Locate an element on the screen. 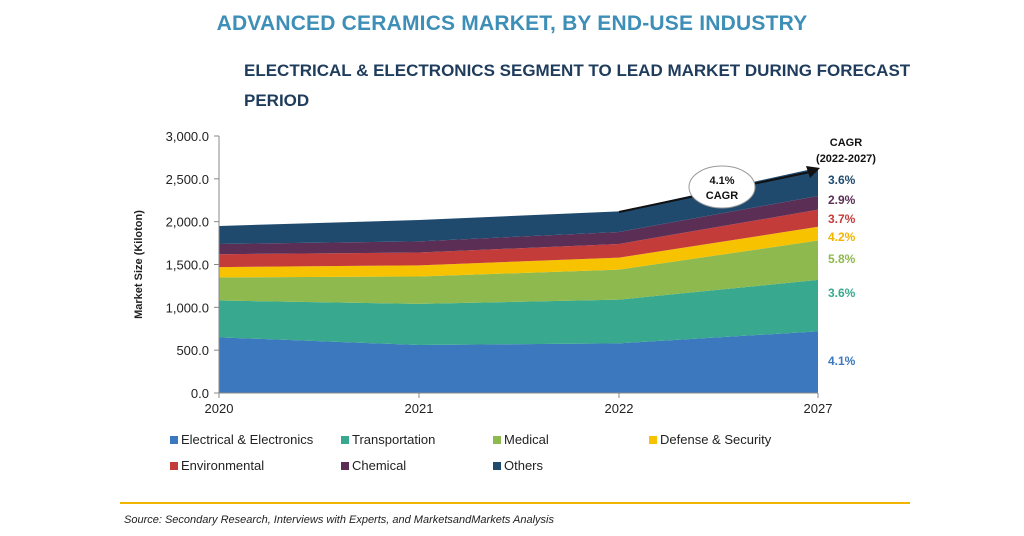 Image resolution: width=1024 pixels, height=536 pixels. legend-item: Transportation is located at coordinates (388, 439).